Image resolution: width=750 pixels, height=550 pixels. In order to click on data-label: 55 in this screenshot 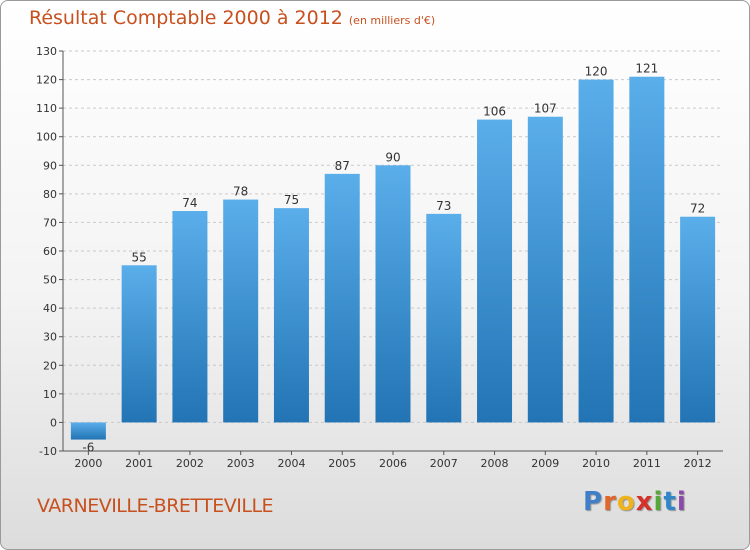, I will do `click(139, 257)`.